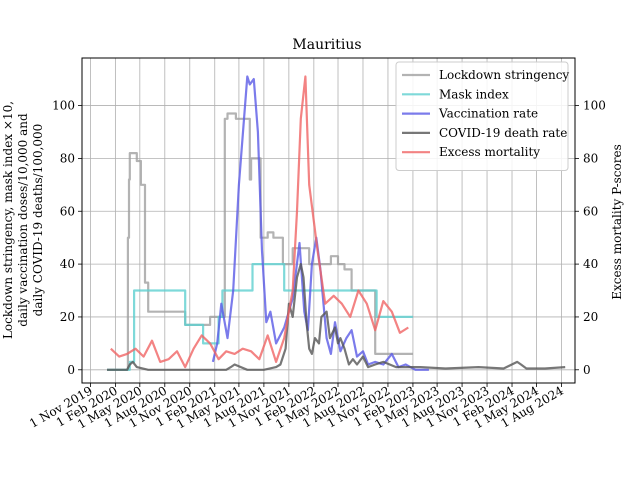 The width and height of the screenshot is (640, 480). Describe the element at coordinates (474, 94) in the screenshot. I see `legend-label-mask-index: Mask index` at that location.